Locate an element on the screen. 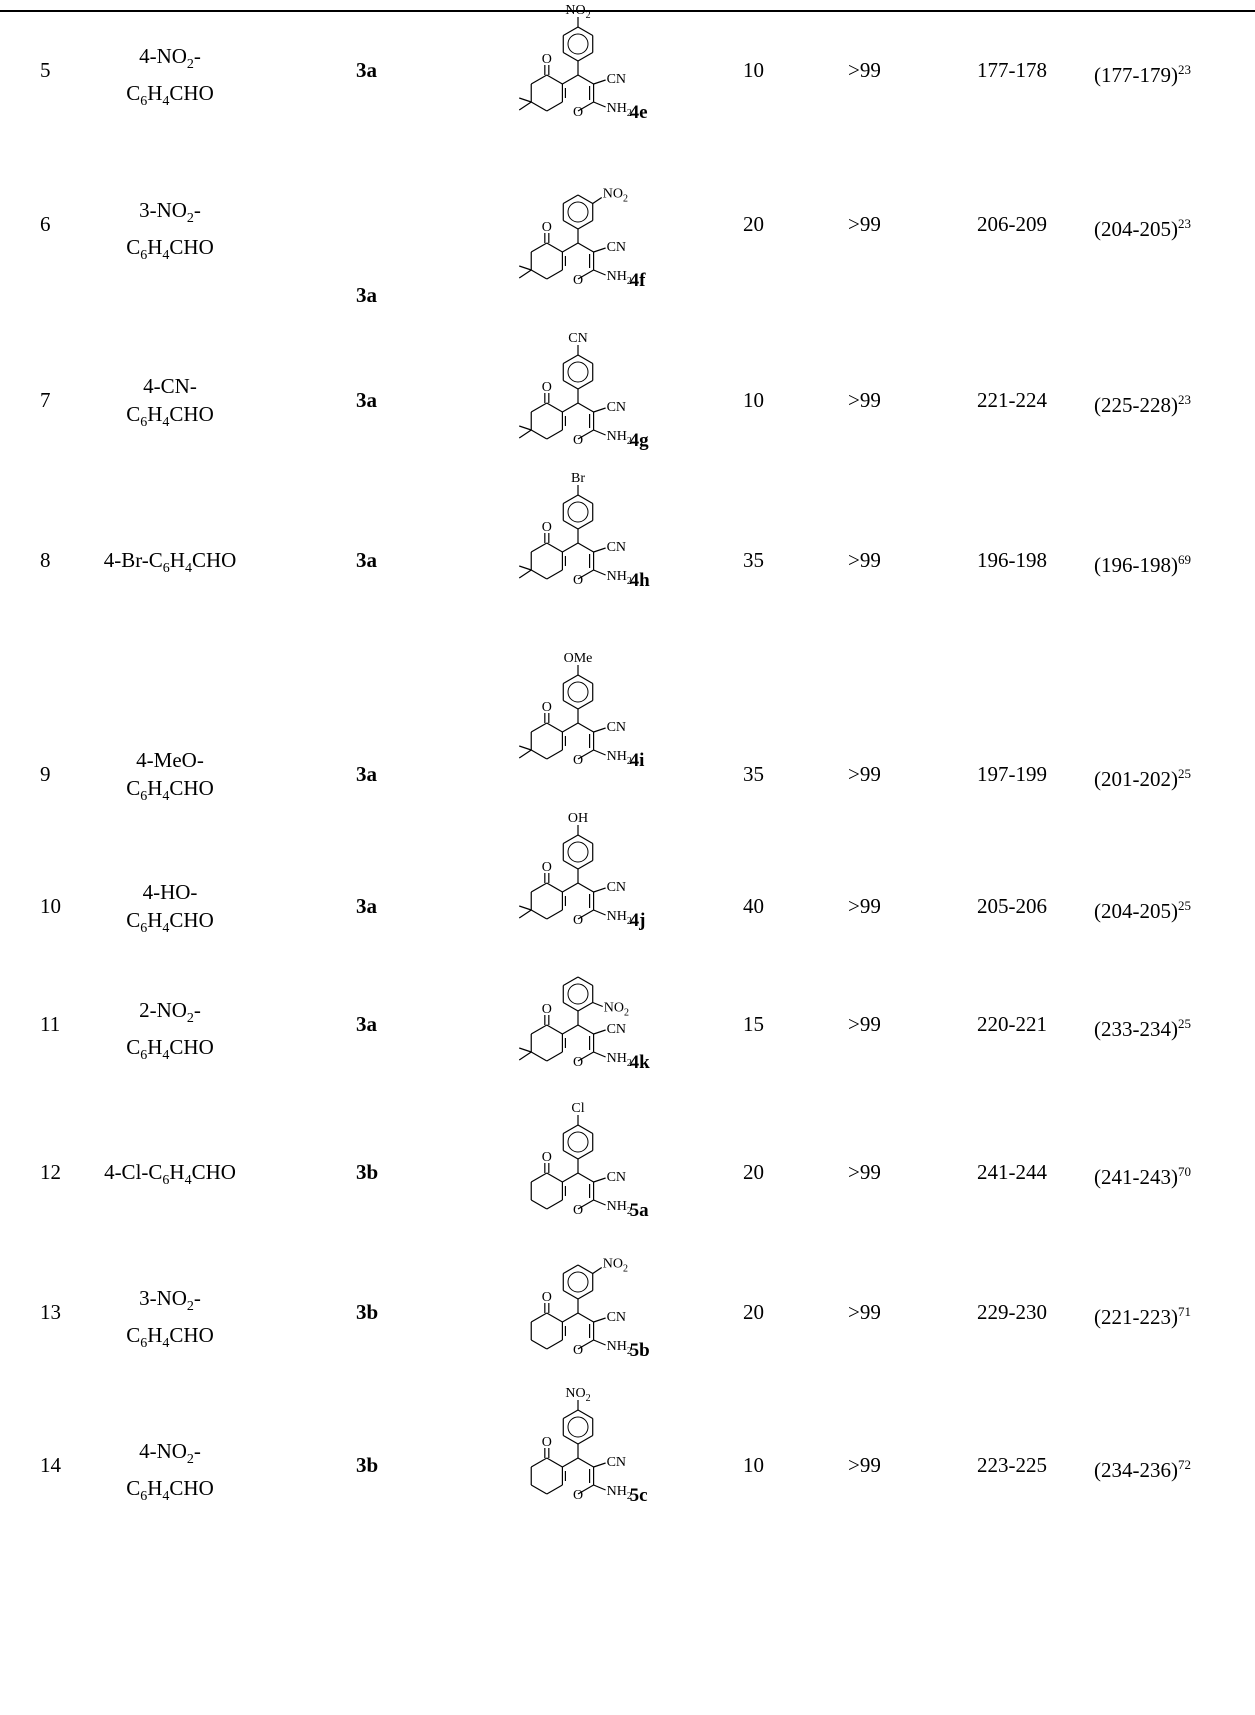 The width and height of the screenshot is (1255, 1715). entry-number: 11 is located at coordinates (50, 1024).